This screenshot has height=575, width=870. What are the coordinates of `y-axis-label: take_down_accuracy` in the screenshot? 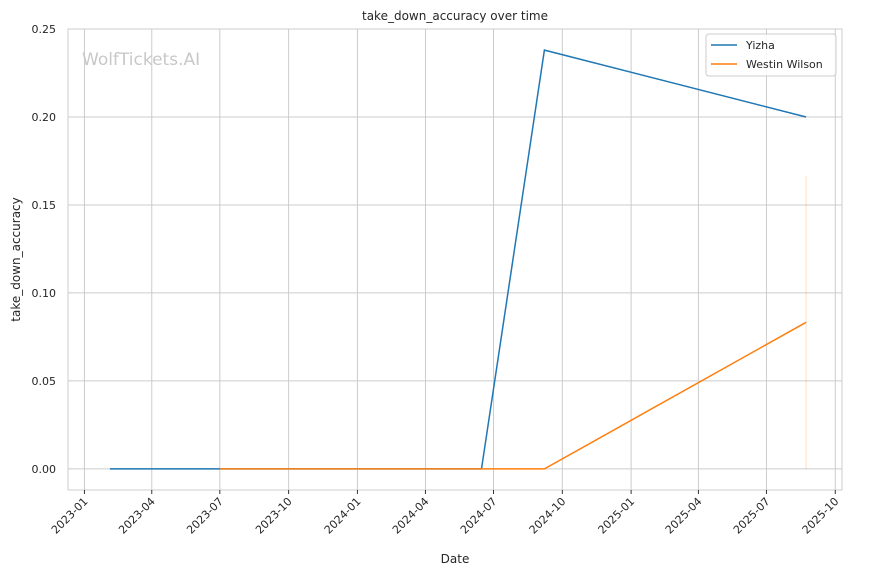 It's located at (16, 259).